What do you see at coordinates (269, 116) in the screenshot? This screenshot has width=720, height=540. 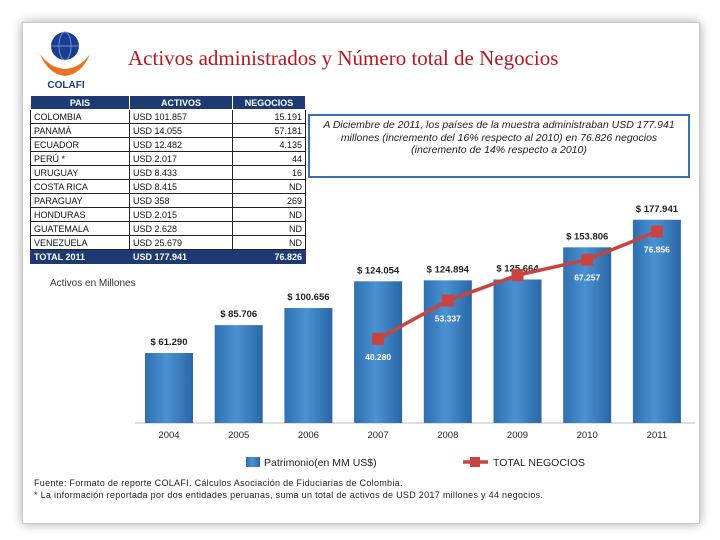 I see `cell-businesses: 15.191` at bounding box center [269, 116].